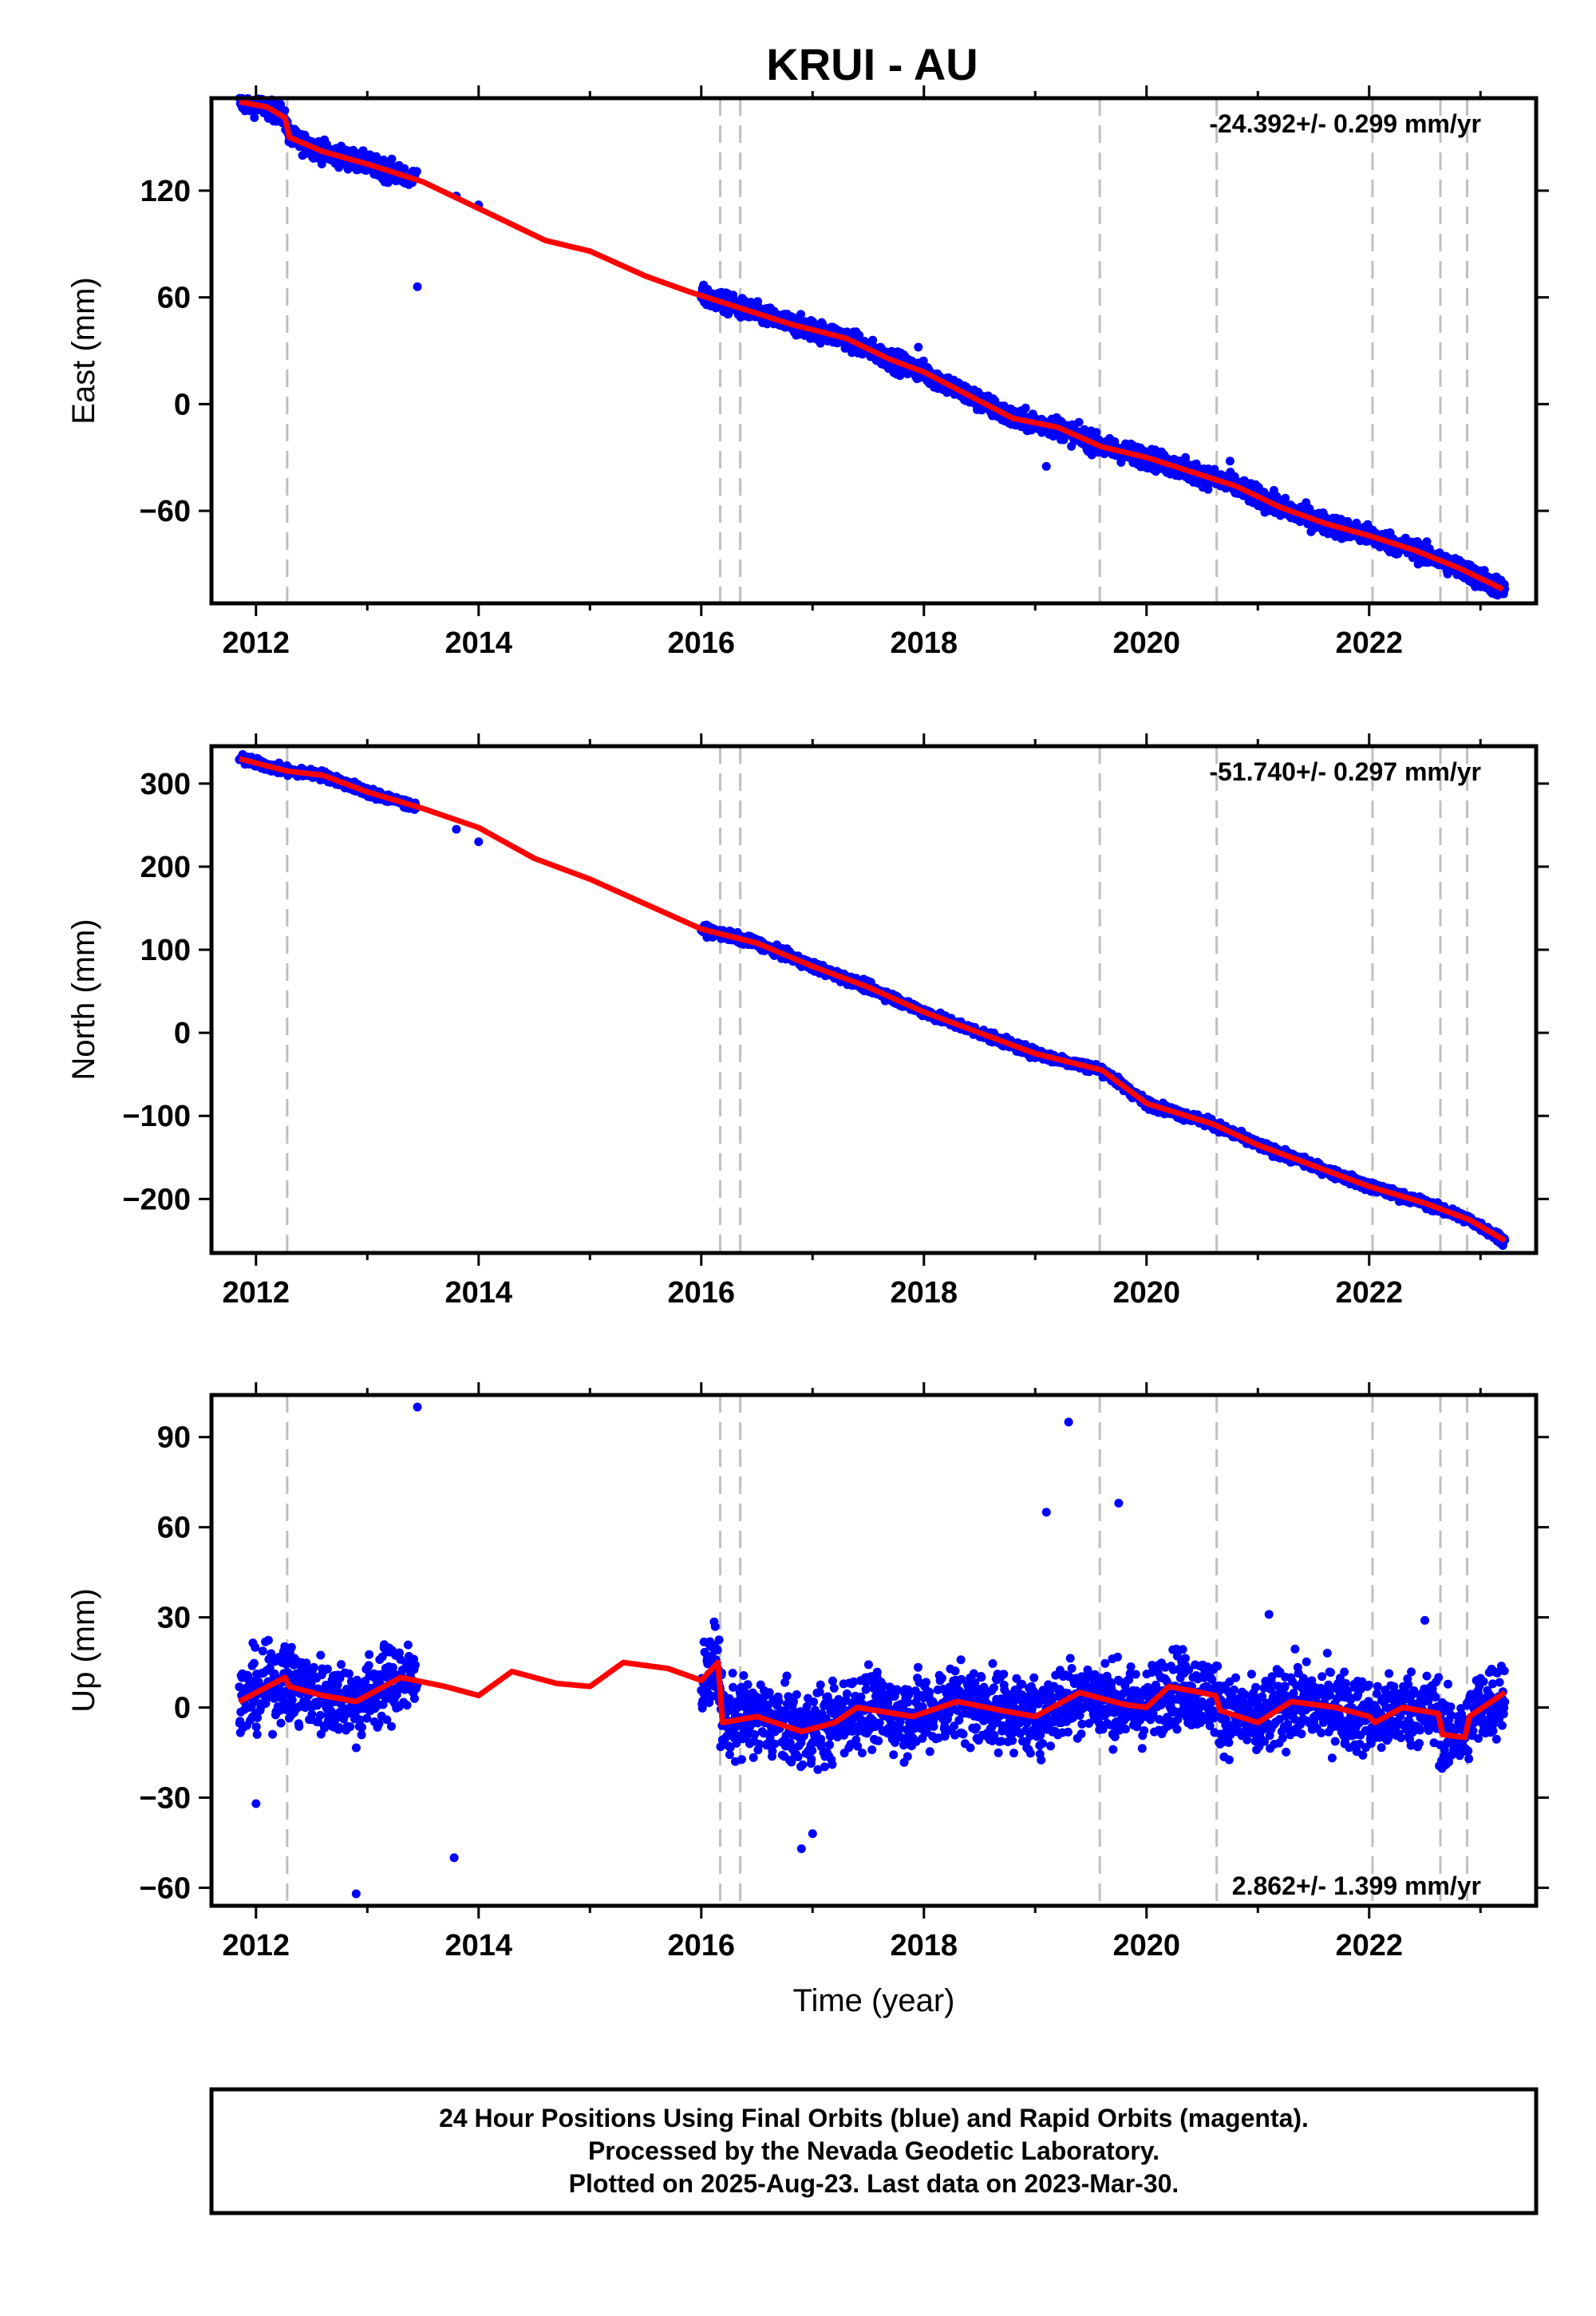  Describe the element at coordinates (924, 643) in the screenshot. I see `east-xtick-label: 2018` at that location.